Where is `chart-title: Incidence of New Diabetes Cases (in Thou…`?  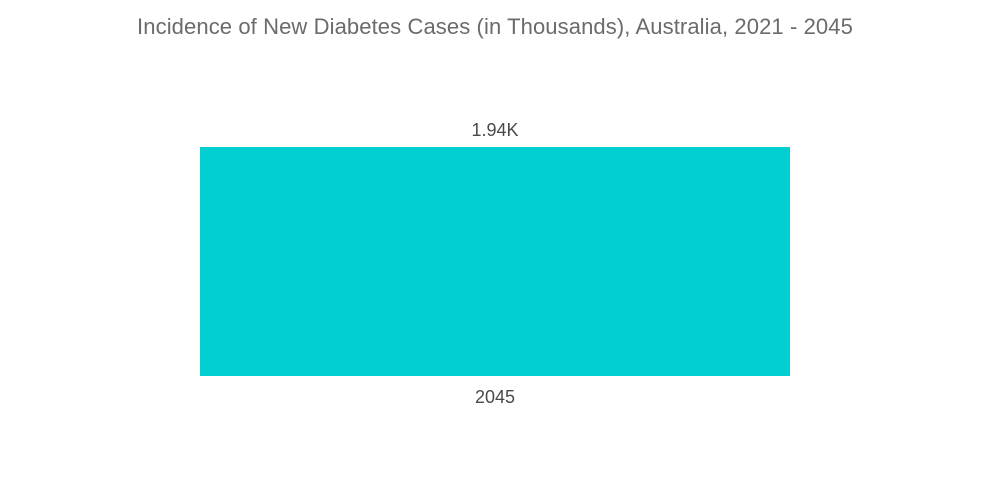 chart-title: Incidence of New Diabetes Cases (in Thou… is located at coordinates (495, 26).